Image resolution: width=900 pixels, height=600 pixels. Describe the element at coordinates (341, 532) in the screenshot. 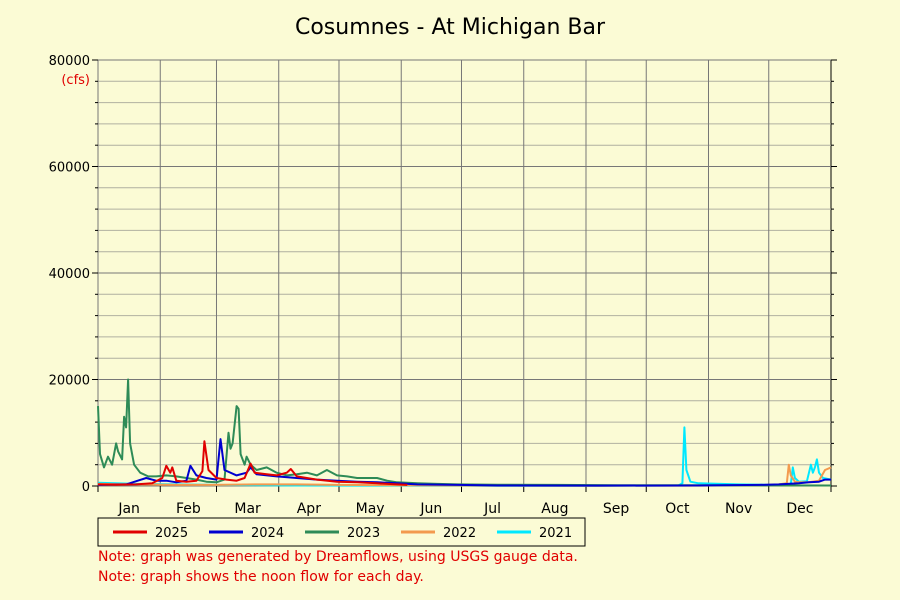

I see `legend: 2025 2024 2023 2022 2021` at that location.